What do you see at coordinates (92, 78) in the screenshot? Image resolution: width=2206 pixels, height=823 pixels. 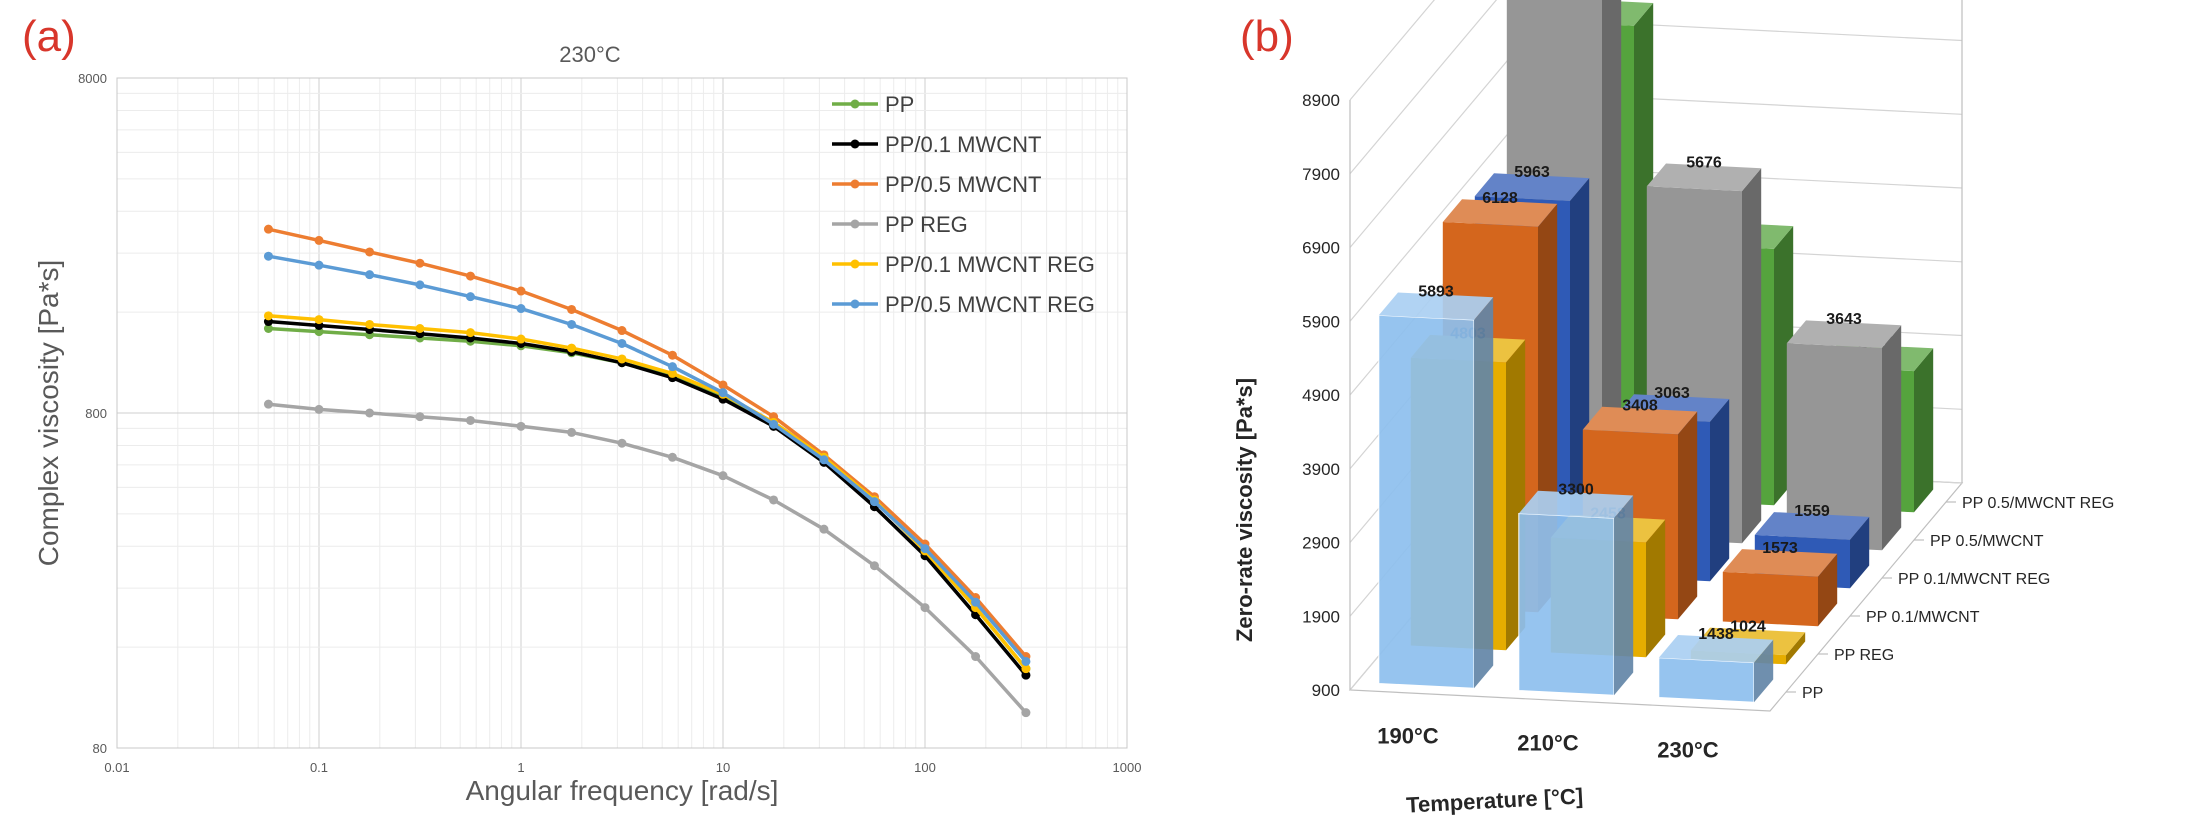 I see `y-tick-label: 8000` at bounding box center [92, 78].